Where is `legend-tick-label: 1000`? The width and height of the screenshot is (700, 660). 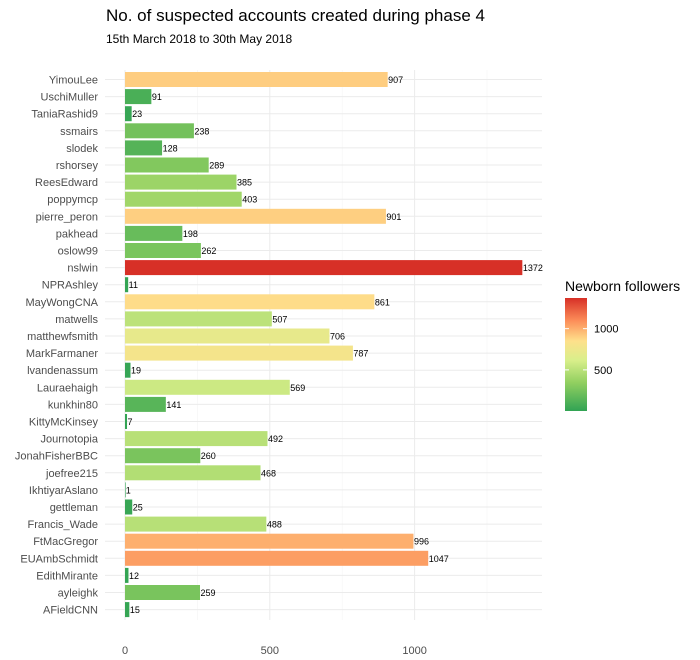
legend-tick-label: 1000 is located at coordinates (606, 330).